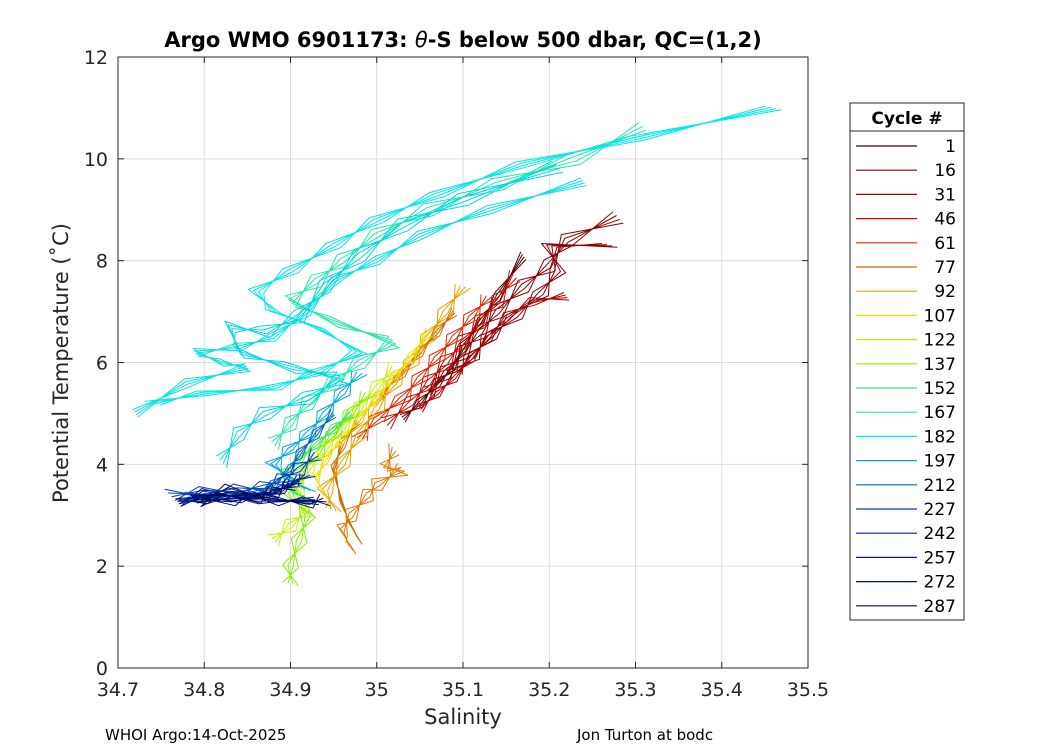 This screenshot has width=1050, height=750. What do you see at coordinates (463, 690) in the screenshot?
I see `x-tick-label: 35.1` at bounding box center [463, 690].